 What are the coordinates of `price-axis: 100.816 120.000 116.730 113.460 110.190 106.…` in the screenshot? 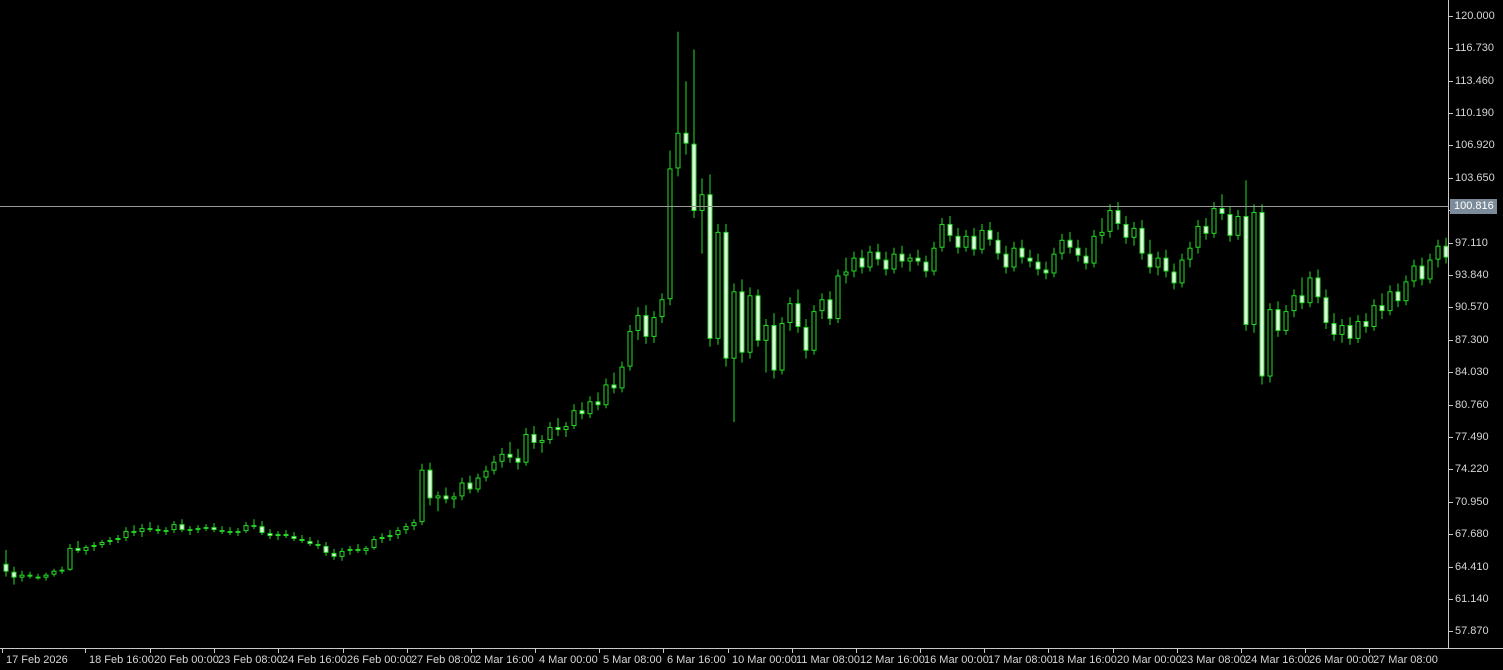 It's located at (1475, 324).